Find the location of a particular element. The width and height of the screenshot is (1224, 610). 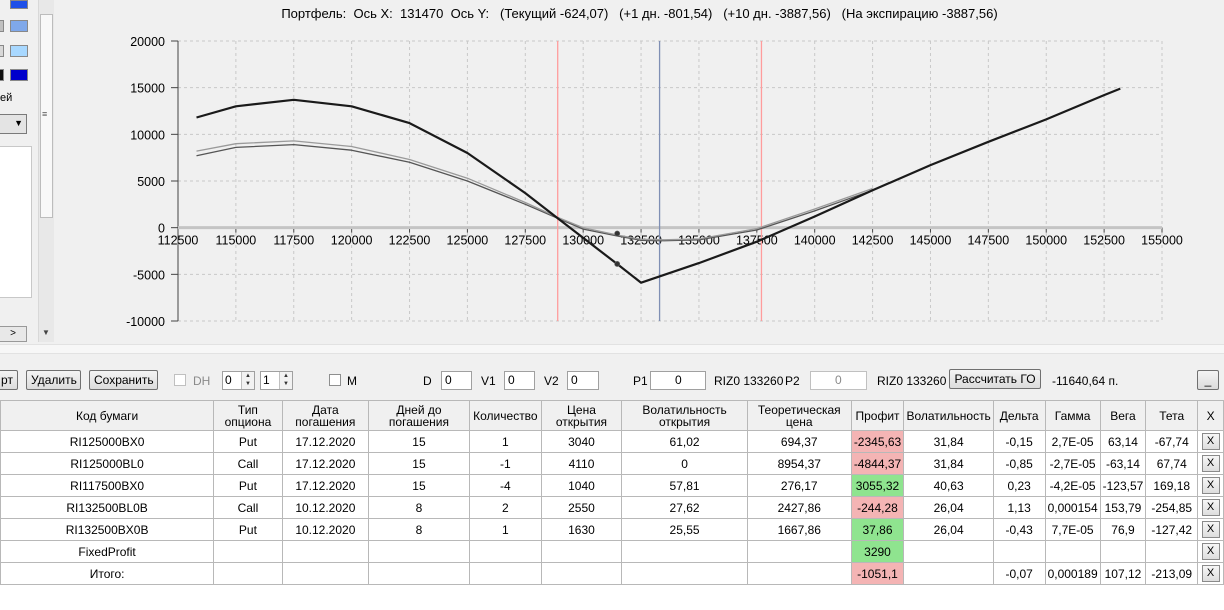

column-header: Цена открытия is located at coordinates (581, 415).